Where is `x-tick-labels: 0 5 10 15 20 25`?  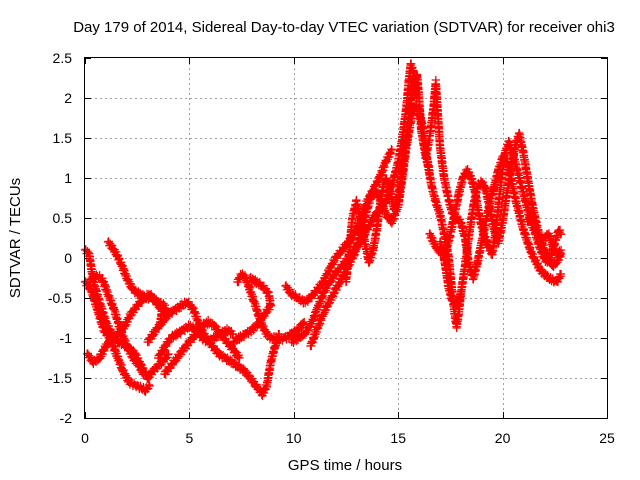 x-tick-labels: 0 5 10 15 20 25 is located at coordinates (348, 438).